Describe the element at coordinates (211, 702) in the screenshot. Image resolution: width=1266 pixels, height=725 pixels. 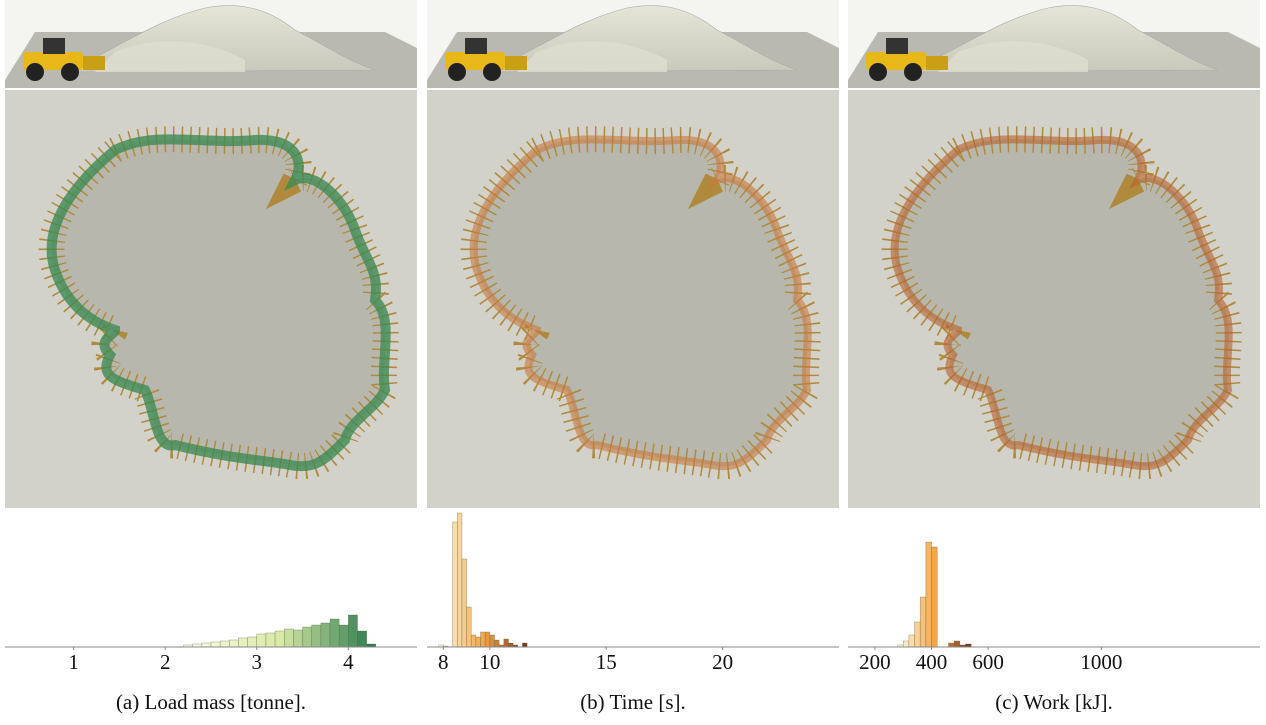
I see `caption: (a) Load mass [tonne].` at that location.